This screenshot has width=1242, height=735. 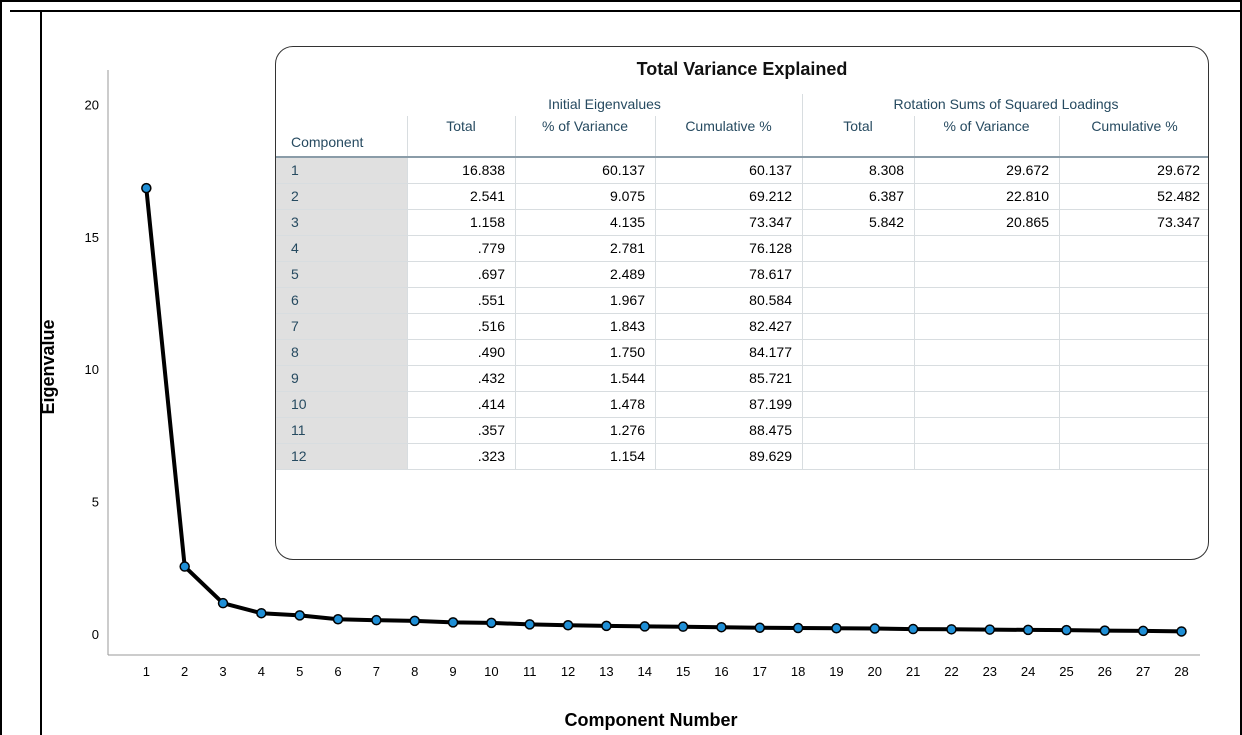 What do you see at coordinates (461, 222) in the screenshot?
I see `table-cell: 1.158` at bounding box center [461, 222].